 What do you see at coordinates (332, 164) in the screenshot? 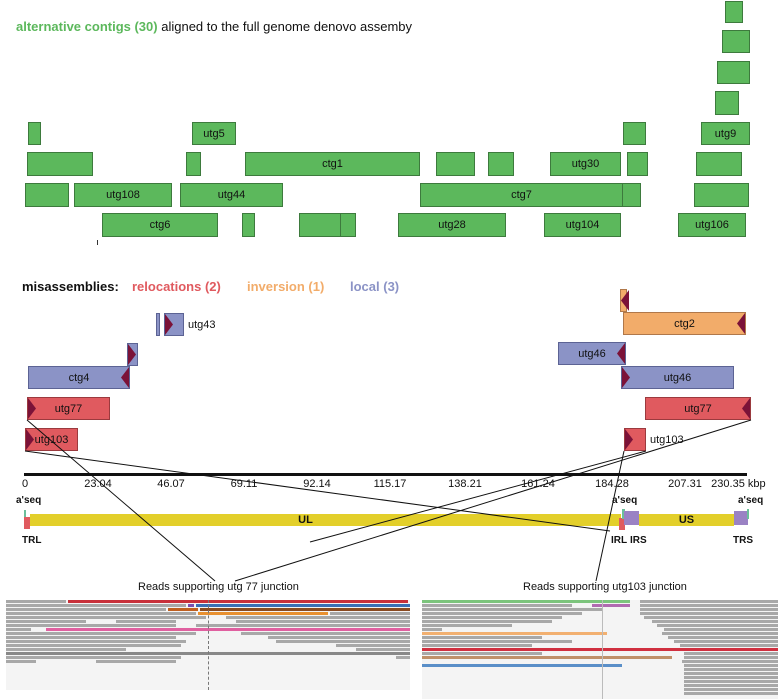
I see `contig-ctg1: ctg1` at bounding box center [332, 164].